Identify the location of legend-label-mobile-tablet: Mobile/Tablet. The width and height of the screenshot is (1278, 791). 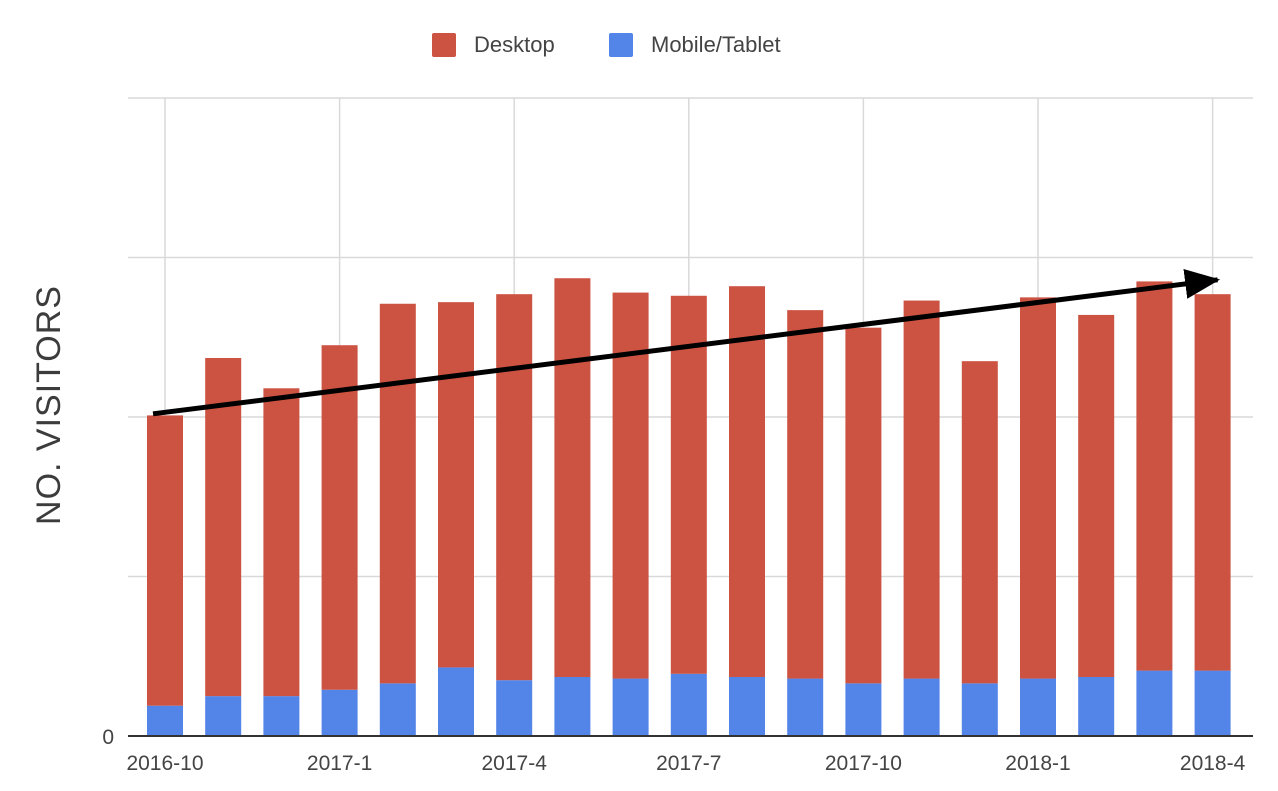
(716, 44).